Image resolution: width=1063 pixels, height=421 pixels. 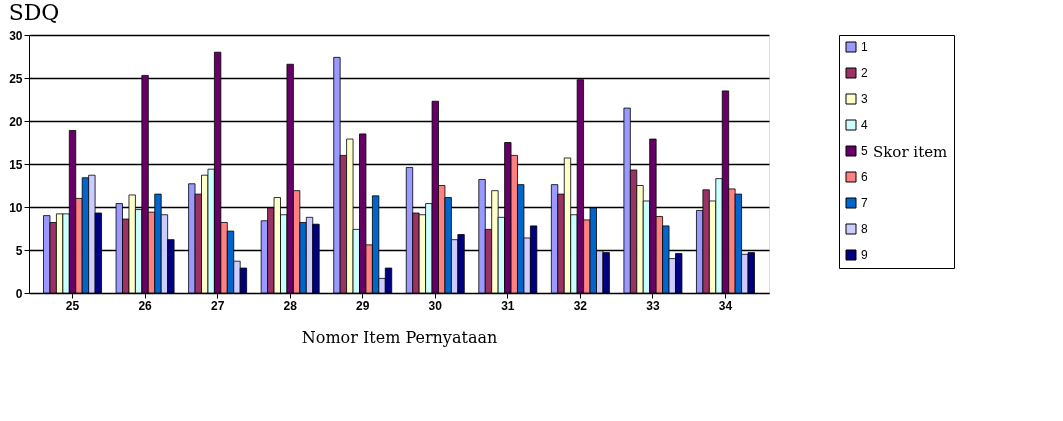 What do you see at coordinates (653, 305) in the screenshot?
I see `x-tick-label: 33` at bounding box center [653, 305].